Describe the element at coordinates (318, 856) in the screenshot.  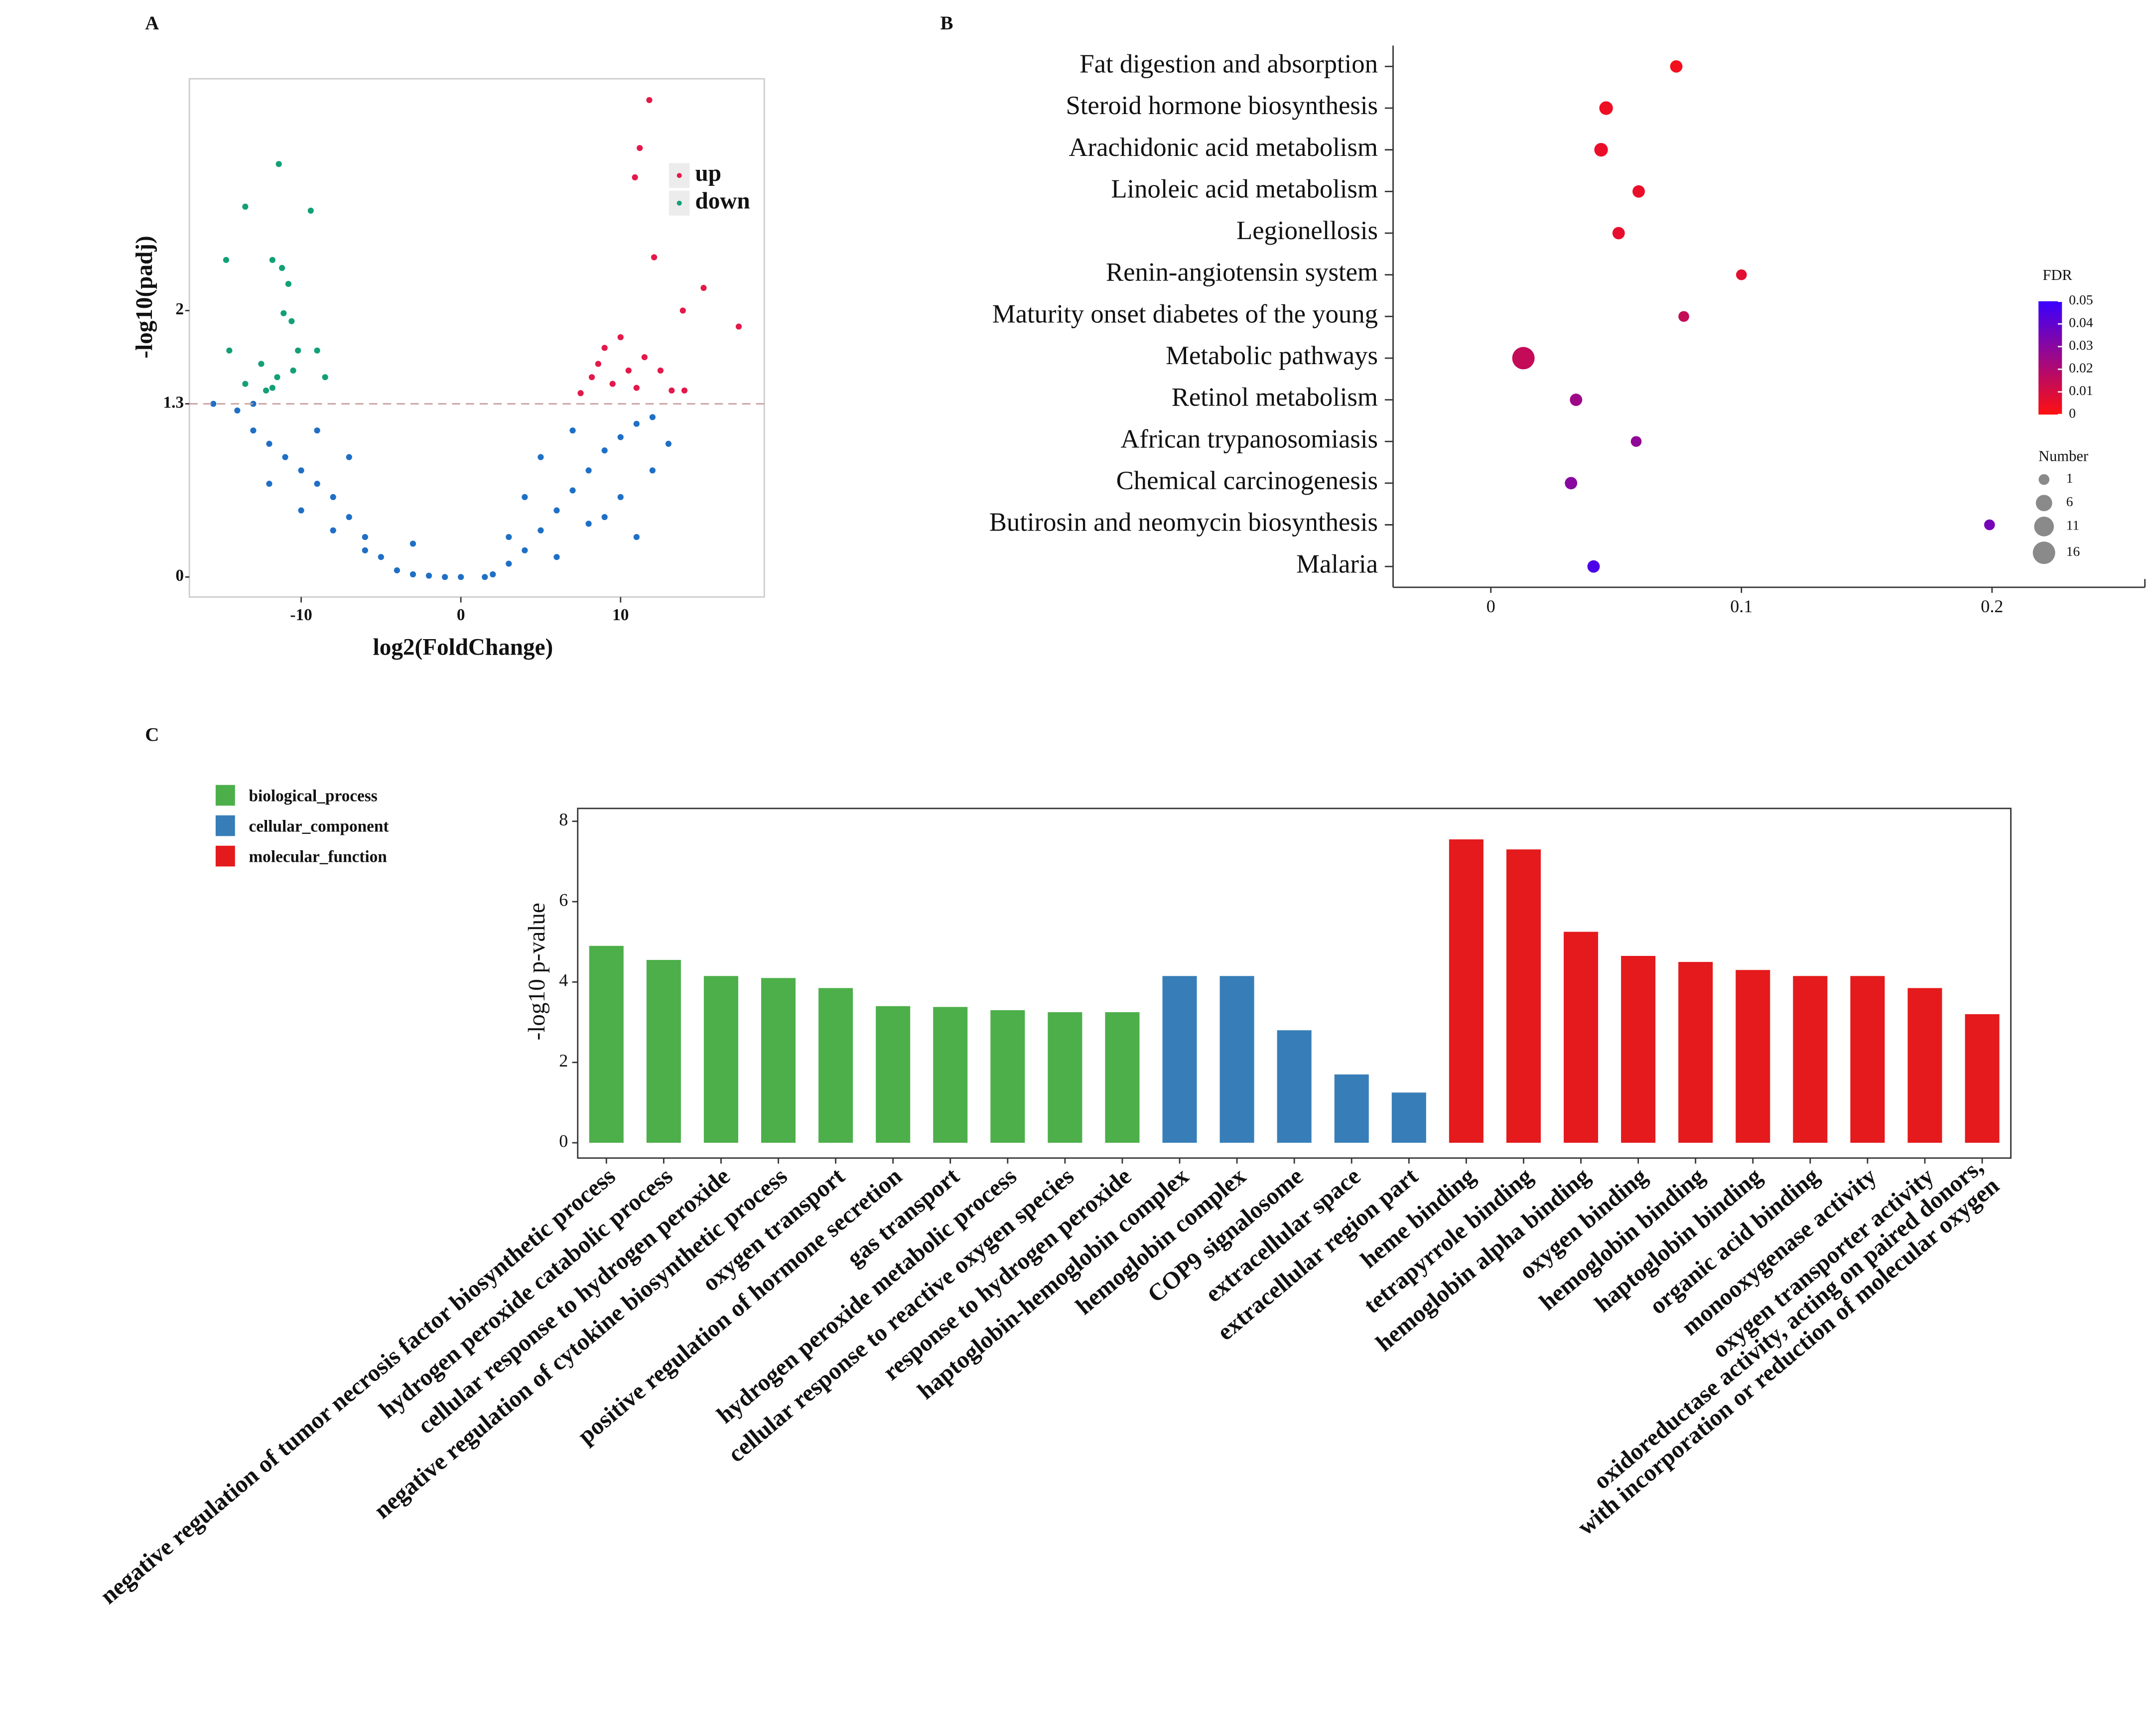
I see `legend-label: molecular_function` at that location.